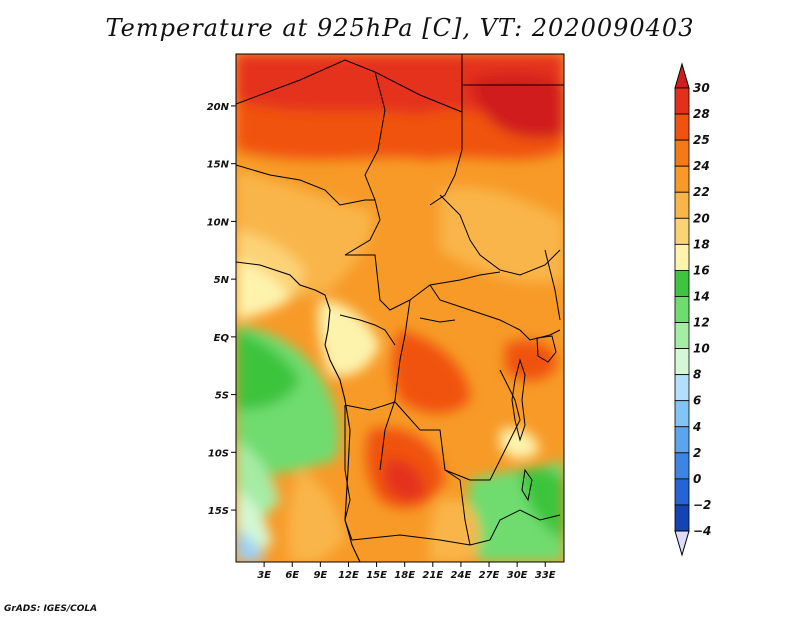 The height and width of the screenshot is (618, 800). I want to click on colorbar-label: 30, so click(701, 88).